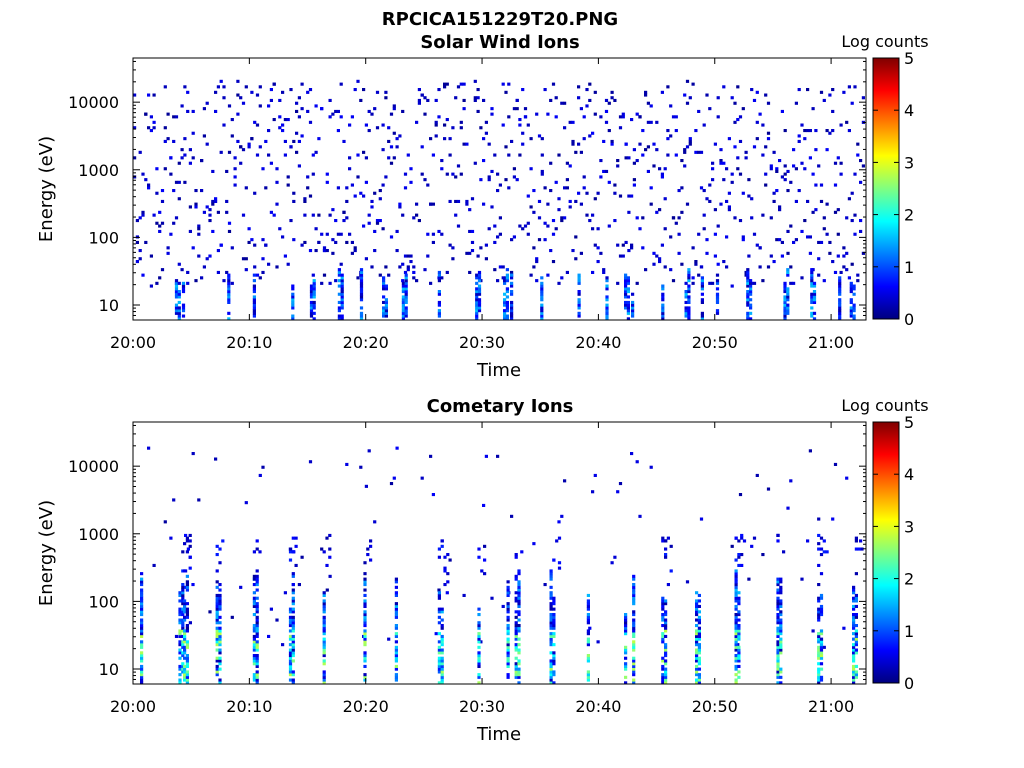  Describe the element at coordinates (598, 342) in the screenshot. I see `x-tick-label: 20:40` at that location.